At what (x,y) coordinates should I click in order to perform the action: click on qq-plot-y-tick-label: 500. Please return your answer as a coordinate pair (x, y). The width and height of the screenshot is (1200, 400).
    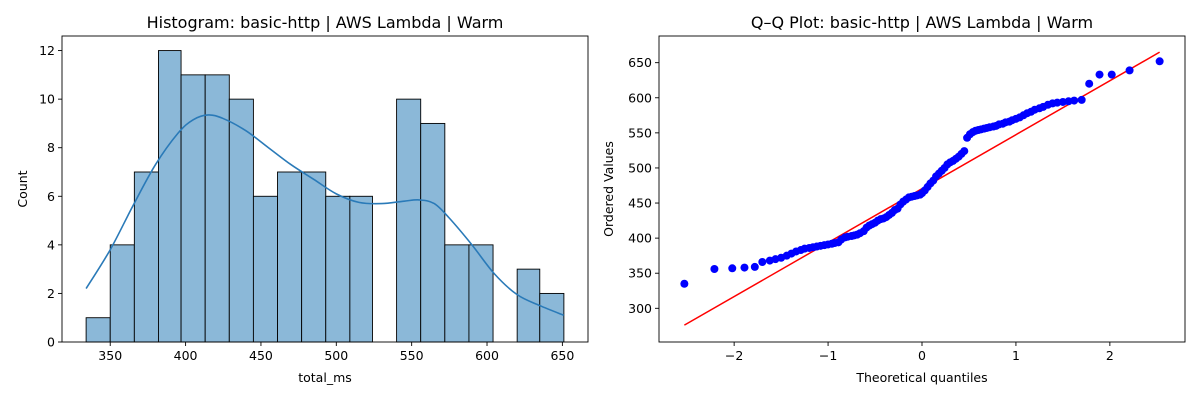
    Looking at the image, I should click on (640, 167).